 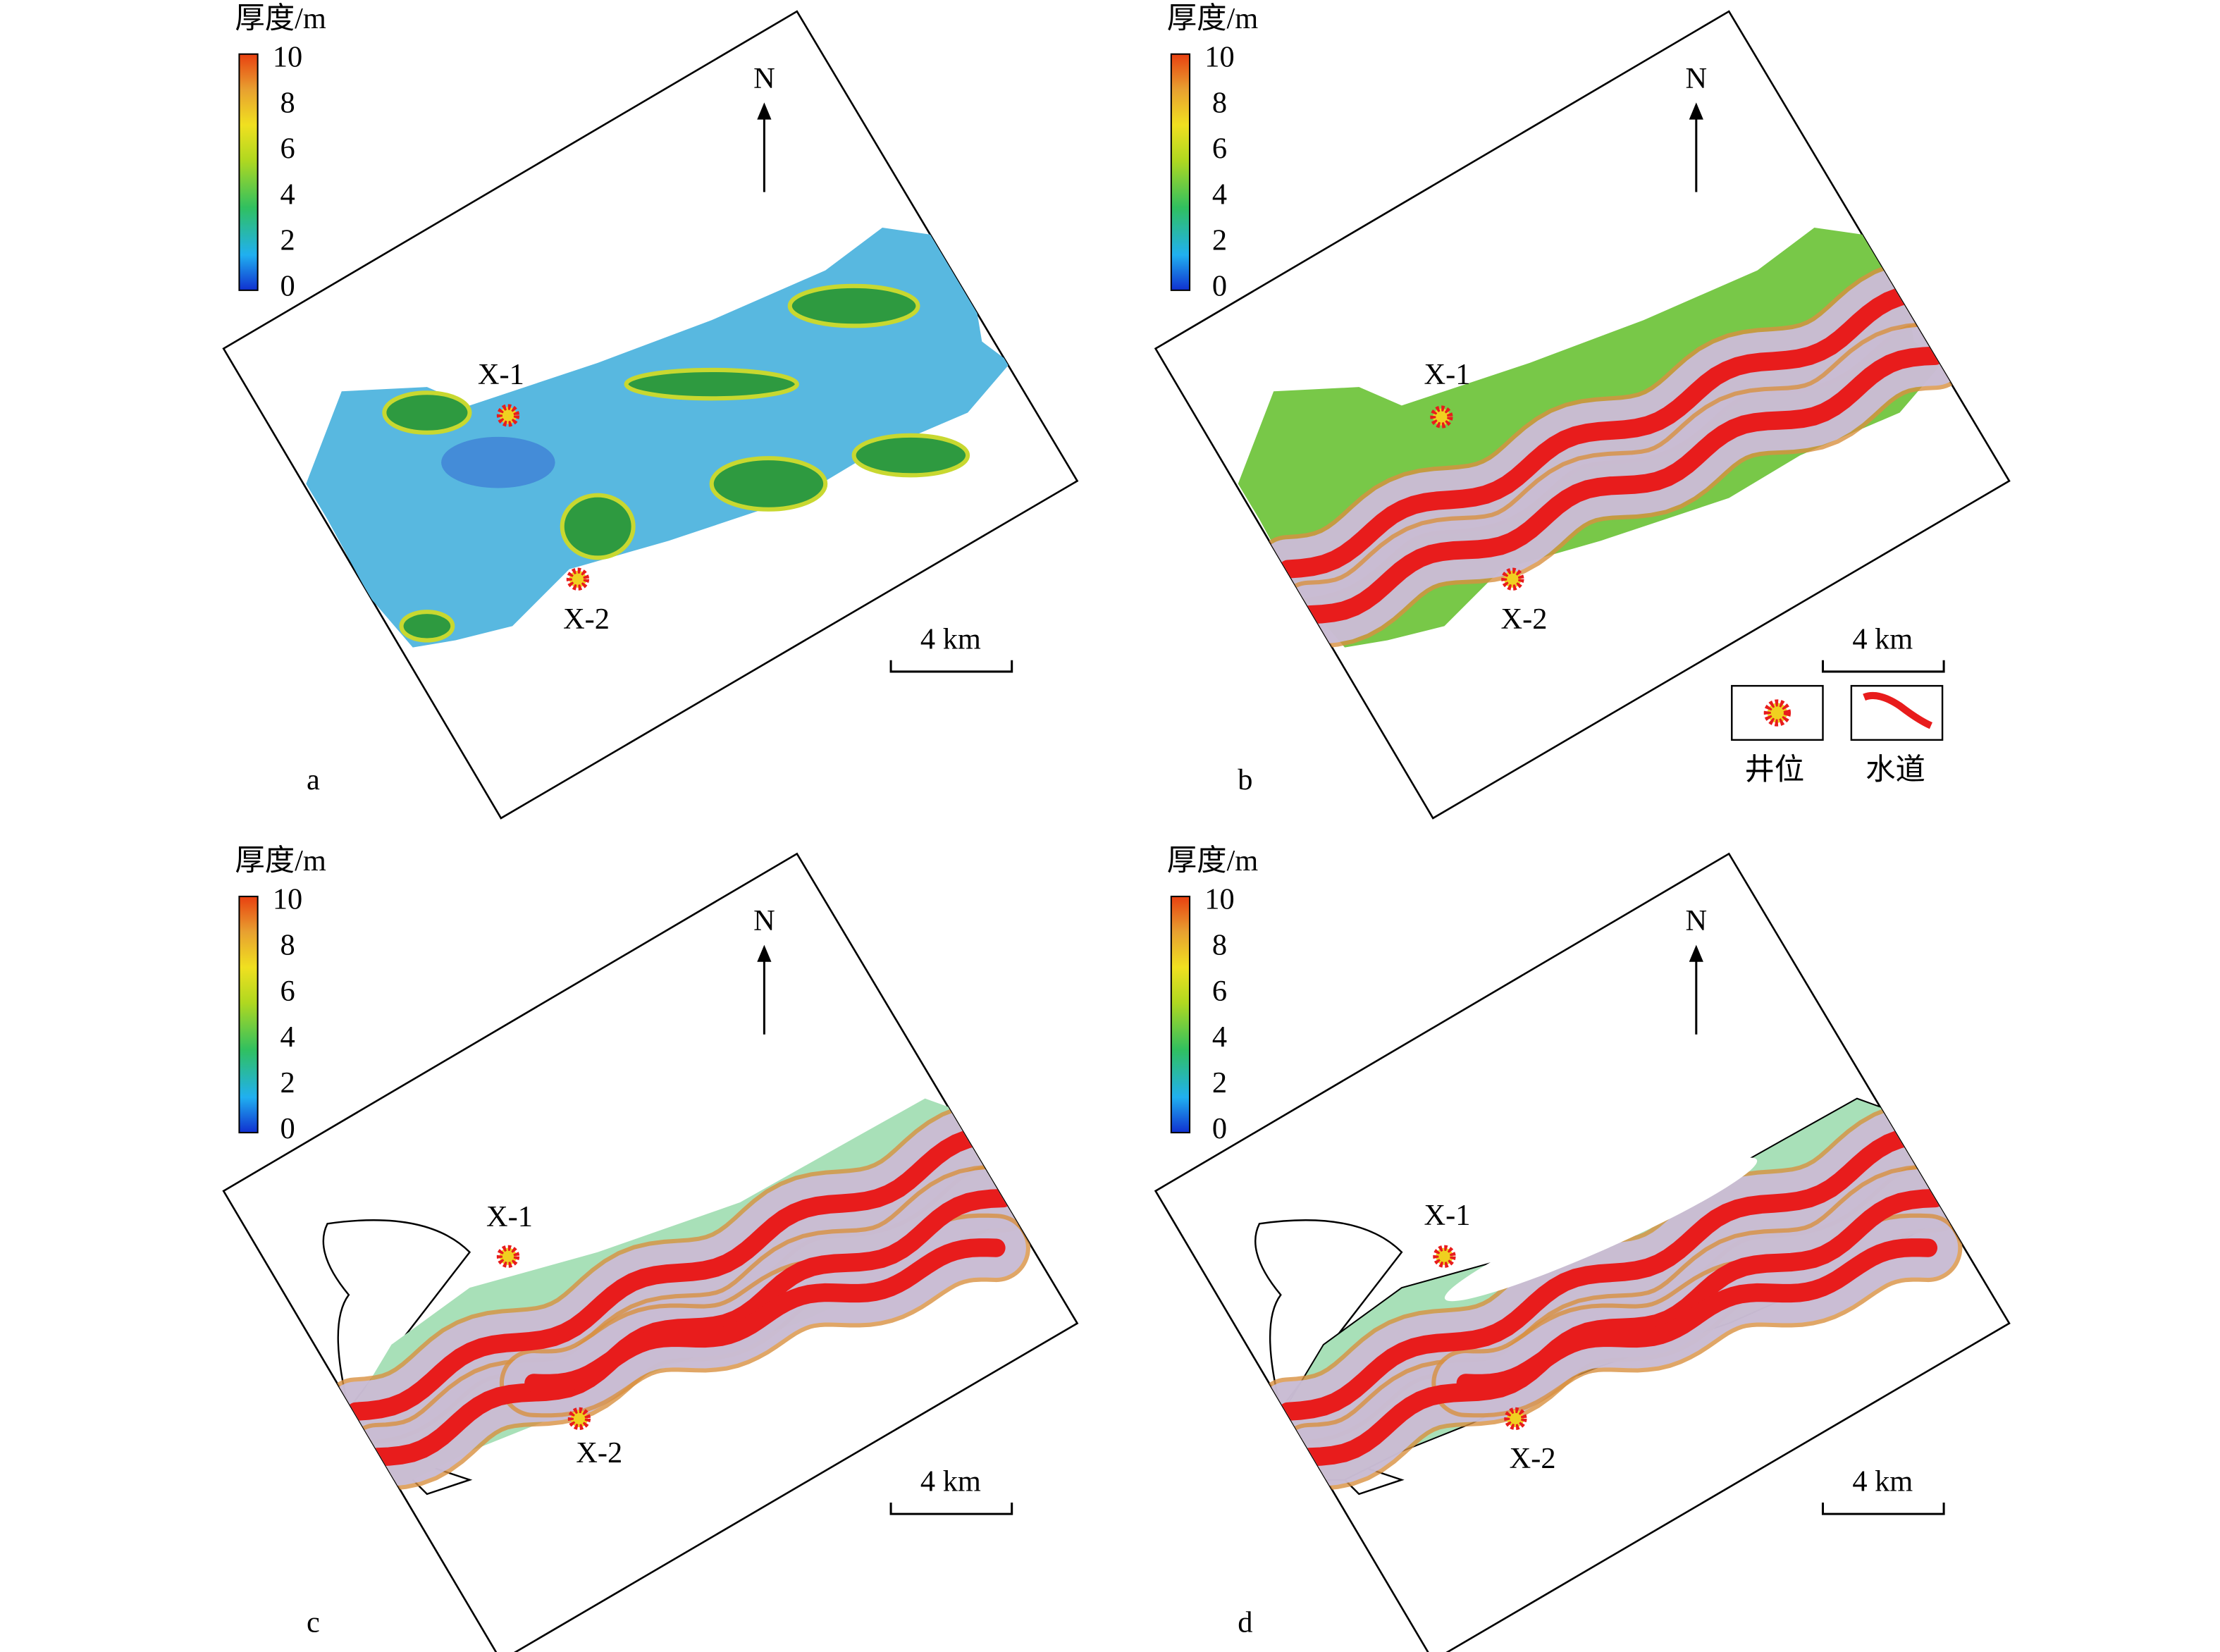 I want to click on thickness-area, so click(x=658, y=438).